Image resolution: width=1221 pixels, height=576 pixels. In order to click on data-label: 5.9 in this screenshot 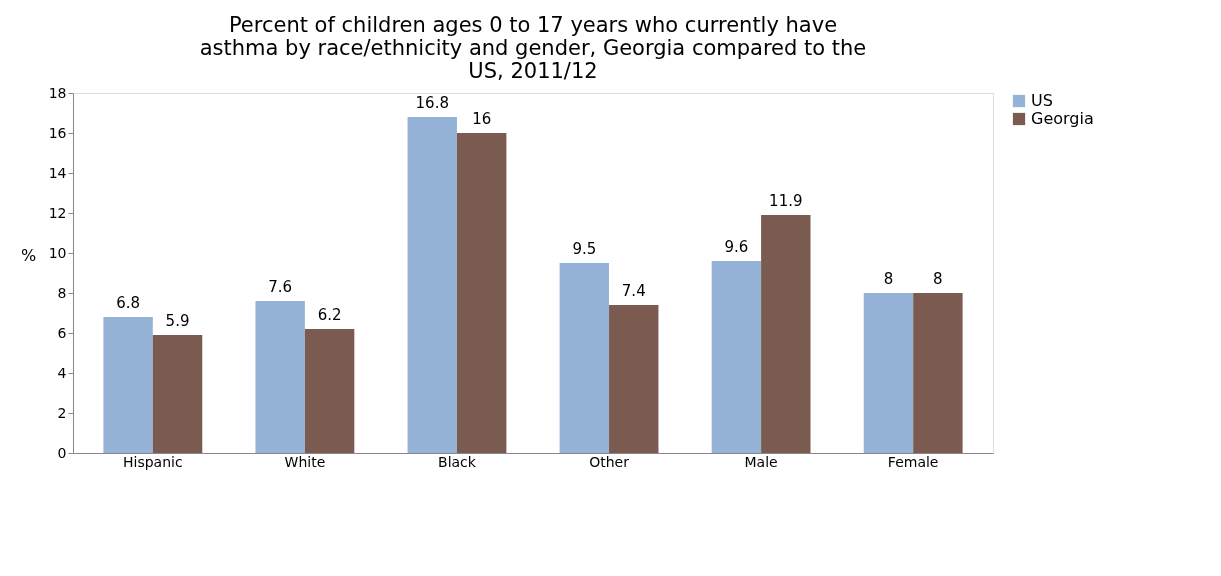, I will do `click(177, 321)`.